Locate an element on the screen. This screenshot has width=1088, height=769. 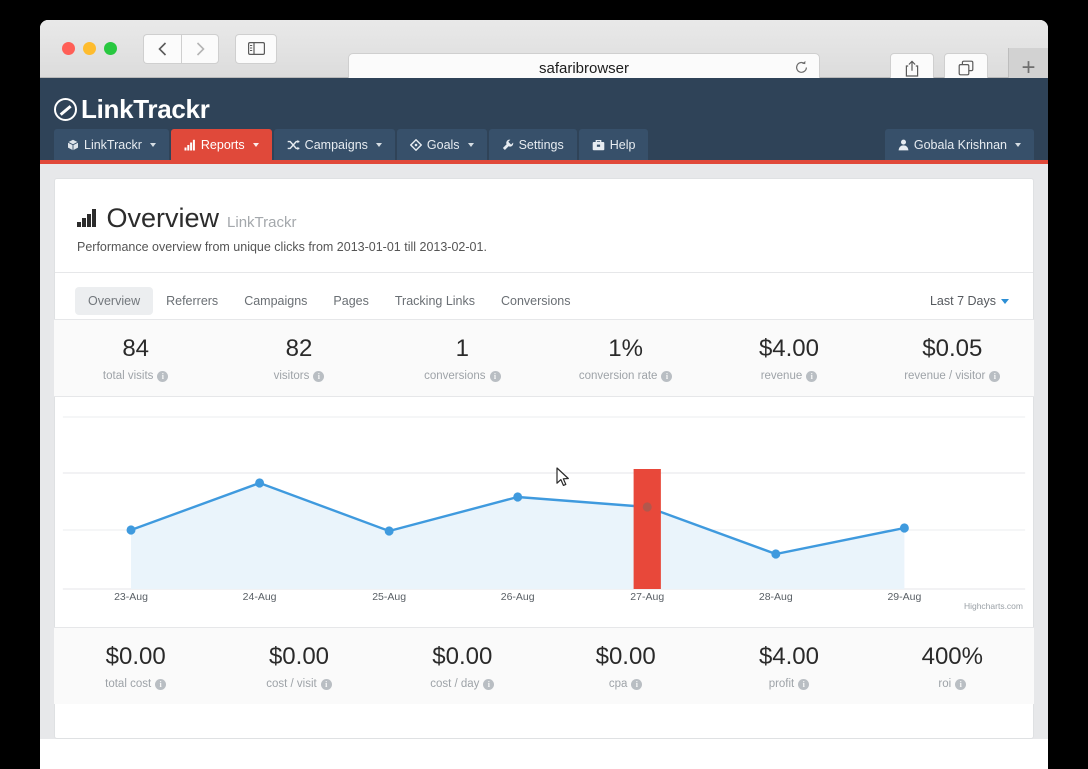
minimize-window-button is located at coordinates (89, 48).